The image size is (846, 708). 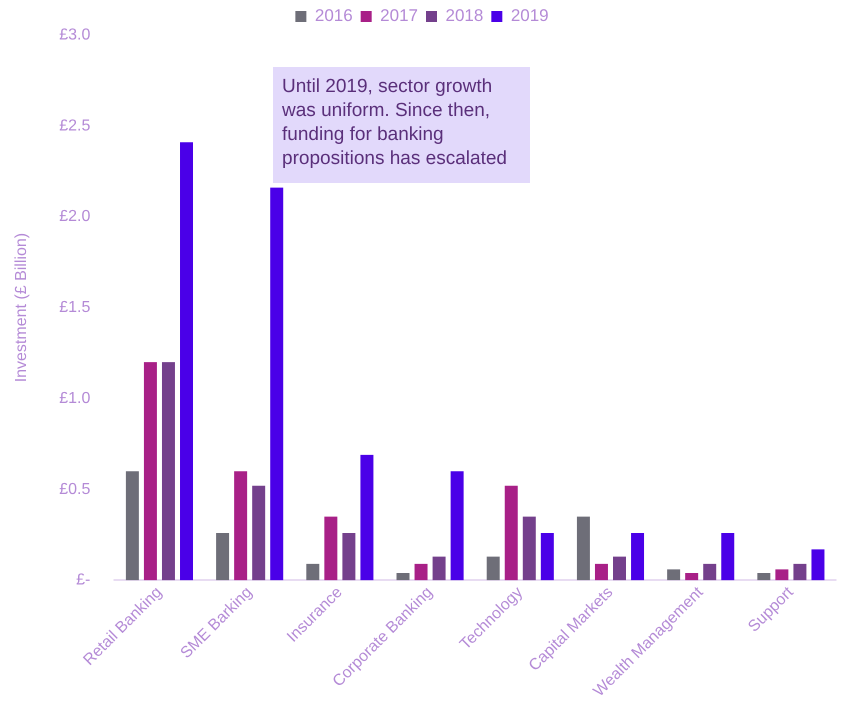 I want to click on y-tick-label: £-, so click(x=83, y=580).